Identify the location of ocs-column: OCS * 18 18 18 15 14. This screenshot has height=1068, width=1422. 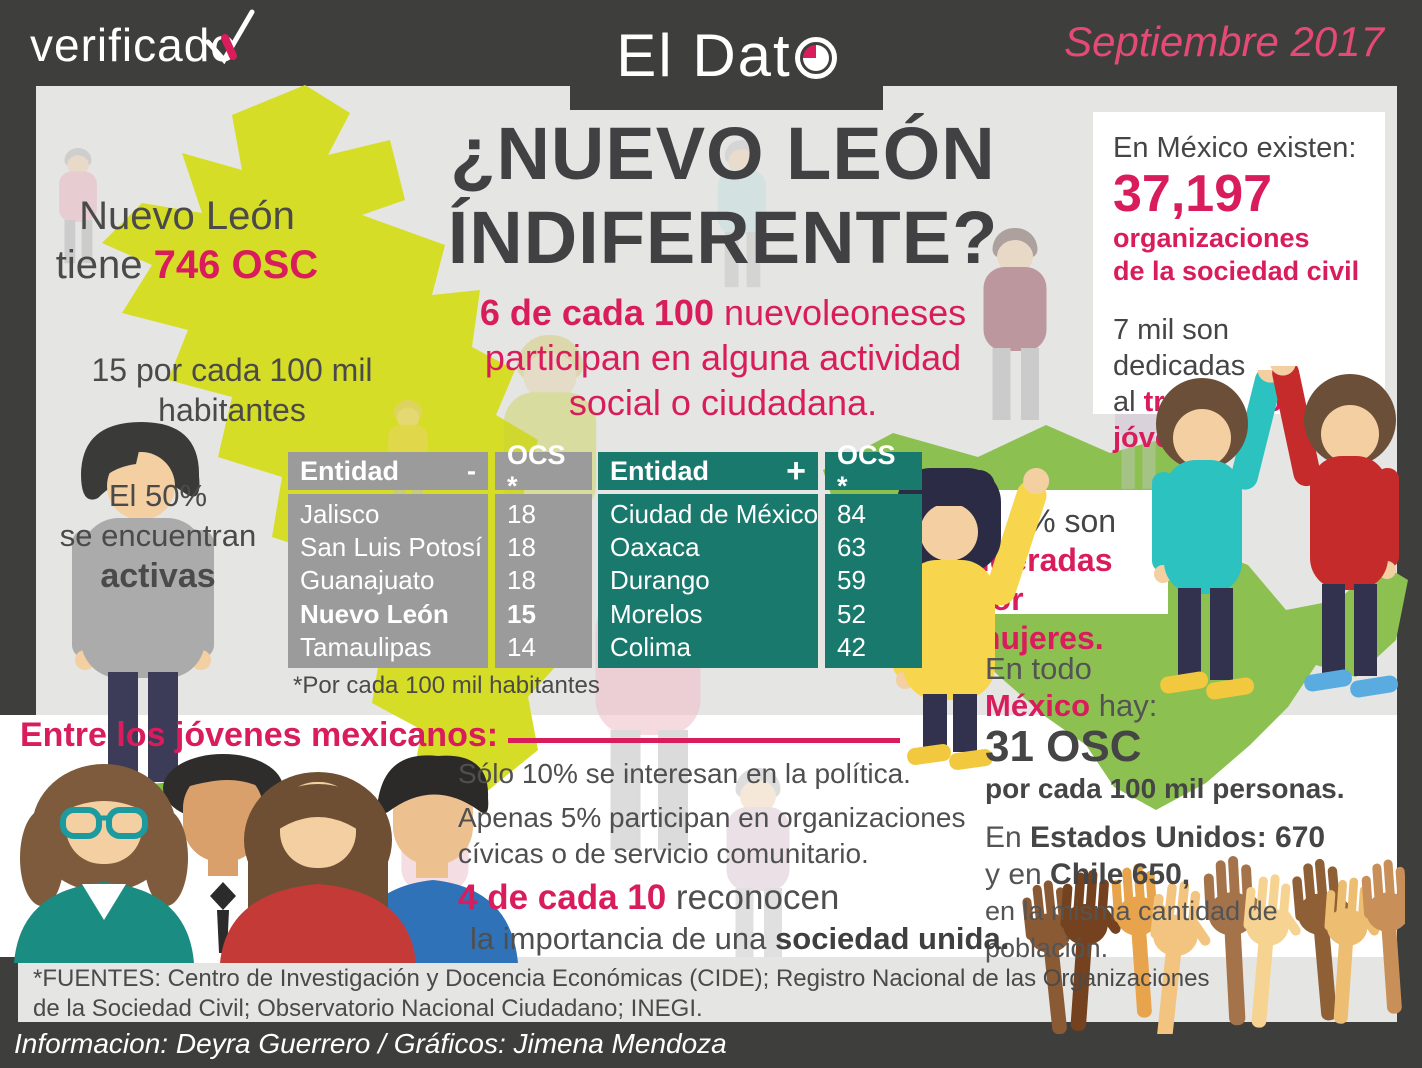
(543, 554).